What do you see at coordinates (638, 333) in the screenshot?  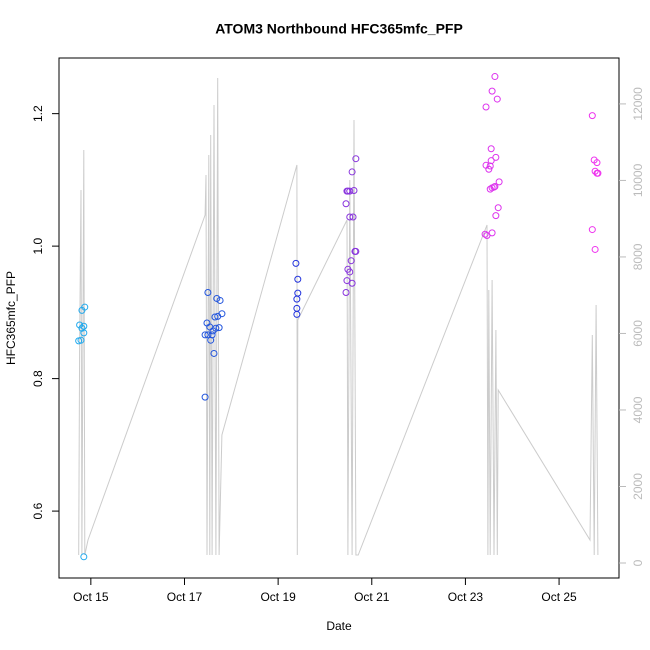 I see `y2-tick-label: 6000` at bounding box center [638, 333].